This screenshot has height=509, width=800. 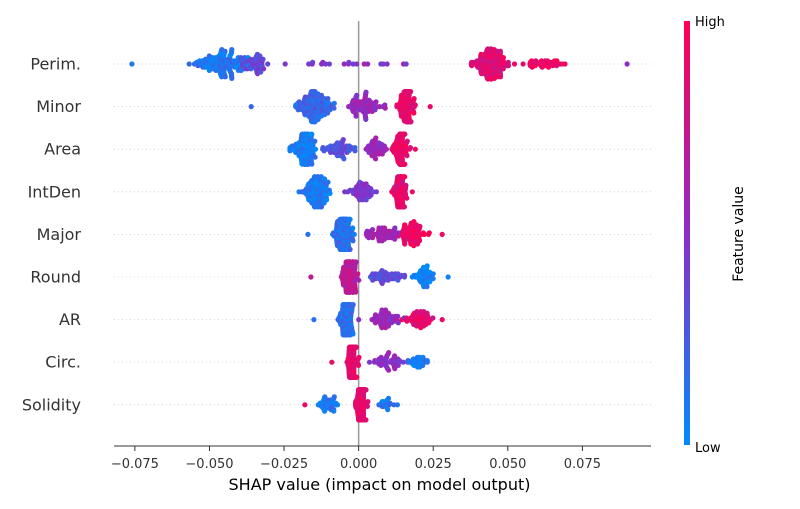 I want to click on x-tick-label: 0.000, so click(x=358, y=464).